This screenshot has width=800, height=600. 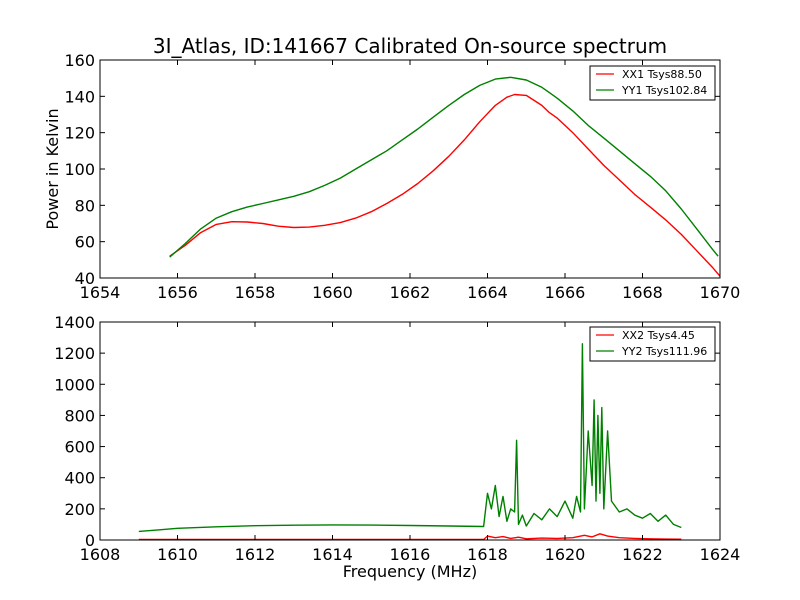 I want to click on bottom-legend: XX2 Tsys4.45 YY2 Tsys111.96, so click(x=652, y=344).